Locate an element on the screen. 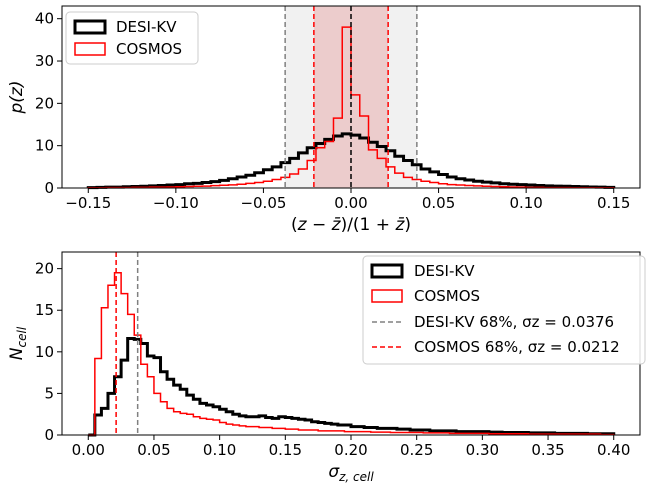 Image resolution: width=648 pixels, height=483 pixels. top-x-axis-label: (z − z̄)/(1 + z̄) is located at coordinates (351, 225).